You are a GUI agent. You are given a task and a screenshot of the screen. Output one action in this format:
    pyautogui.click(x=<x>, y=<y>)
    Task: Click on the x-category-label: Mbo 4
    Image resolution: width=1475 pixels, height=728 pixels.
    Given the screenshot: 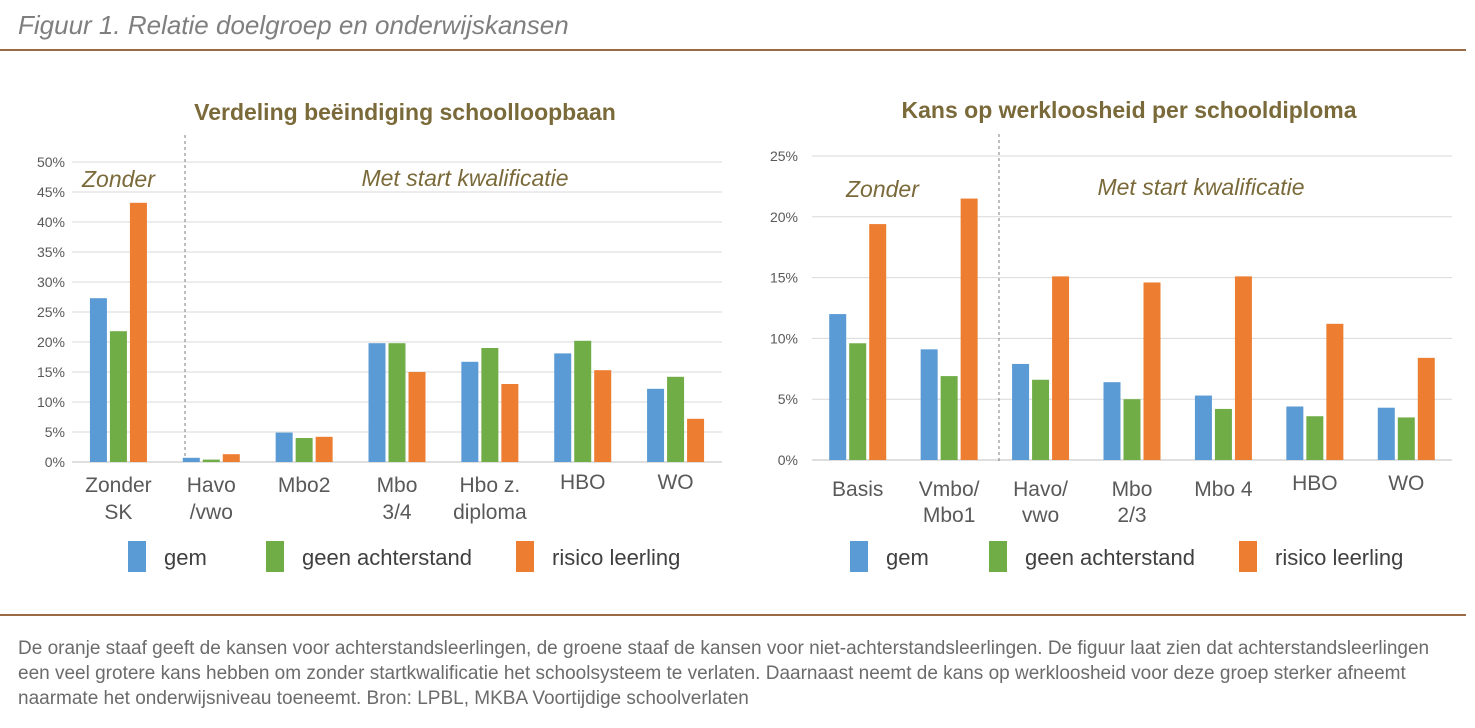 What is the action you would take?
    pyautogui.click(x=1223, y=489)
    